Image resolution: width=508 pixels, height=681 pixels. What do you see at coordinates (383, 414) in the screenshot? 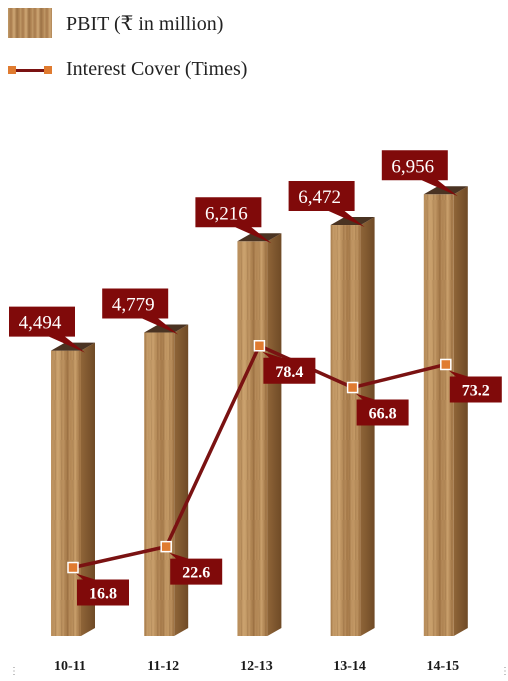
I see `interest-cover-value-label: 66.8` at bounding box center [383, 414].